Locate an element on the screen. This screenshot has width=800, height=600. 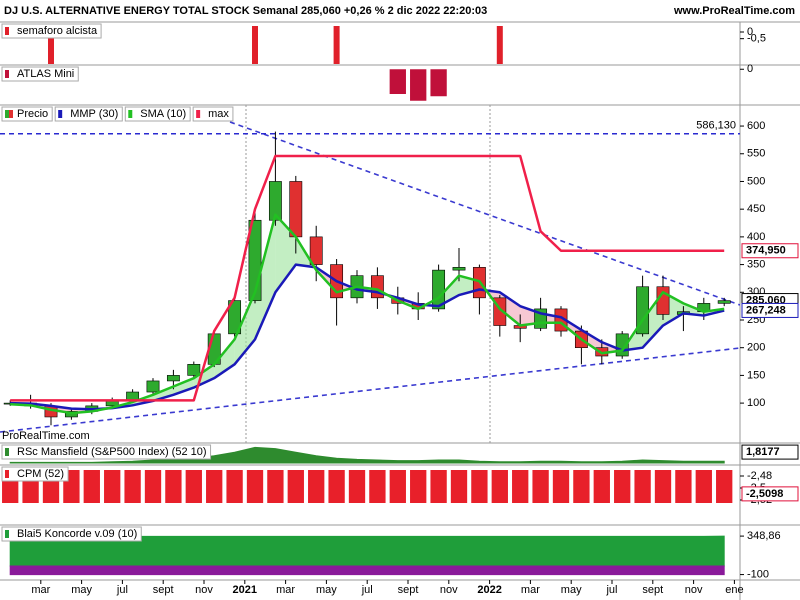
signal-bar is located at coordinates (336, 45).